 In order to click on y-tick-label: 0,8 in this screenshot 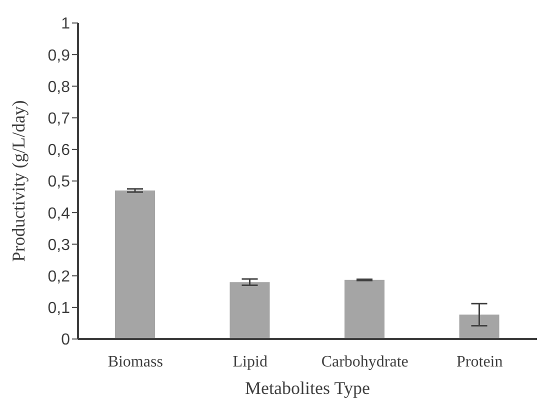, I will do `click(59, 87)`.